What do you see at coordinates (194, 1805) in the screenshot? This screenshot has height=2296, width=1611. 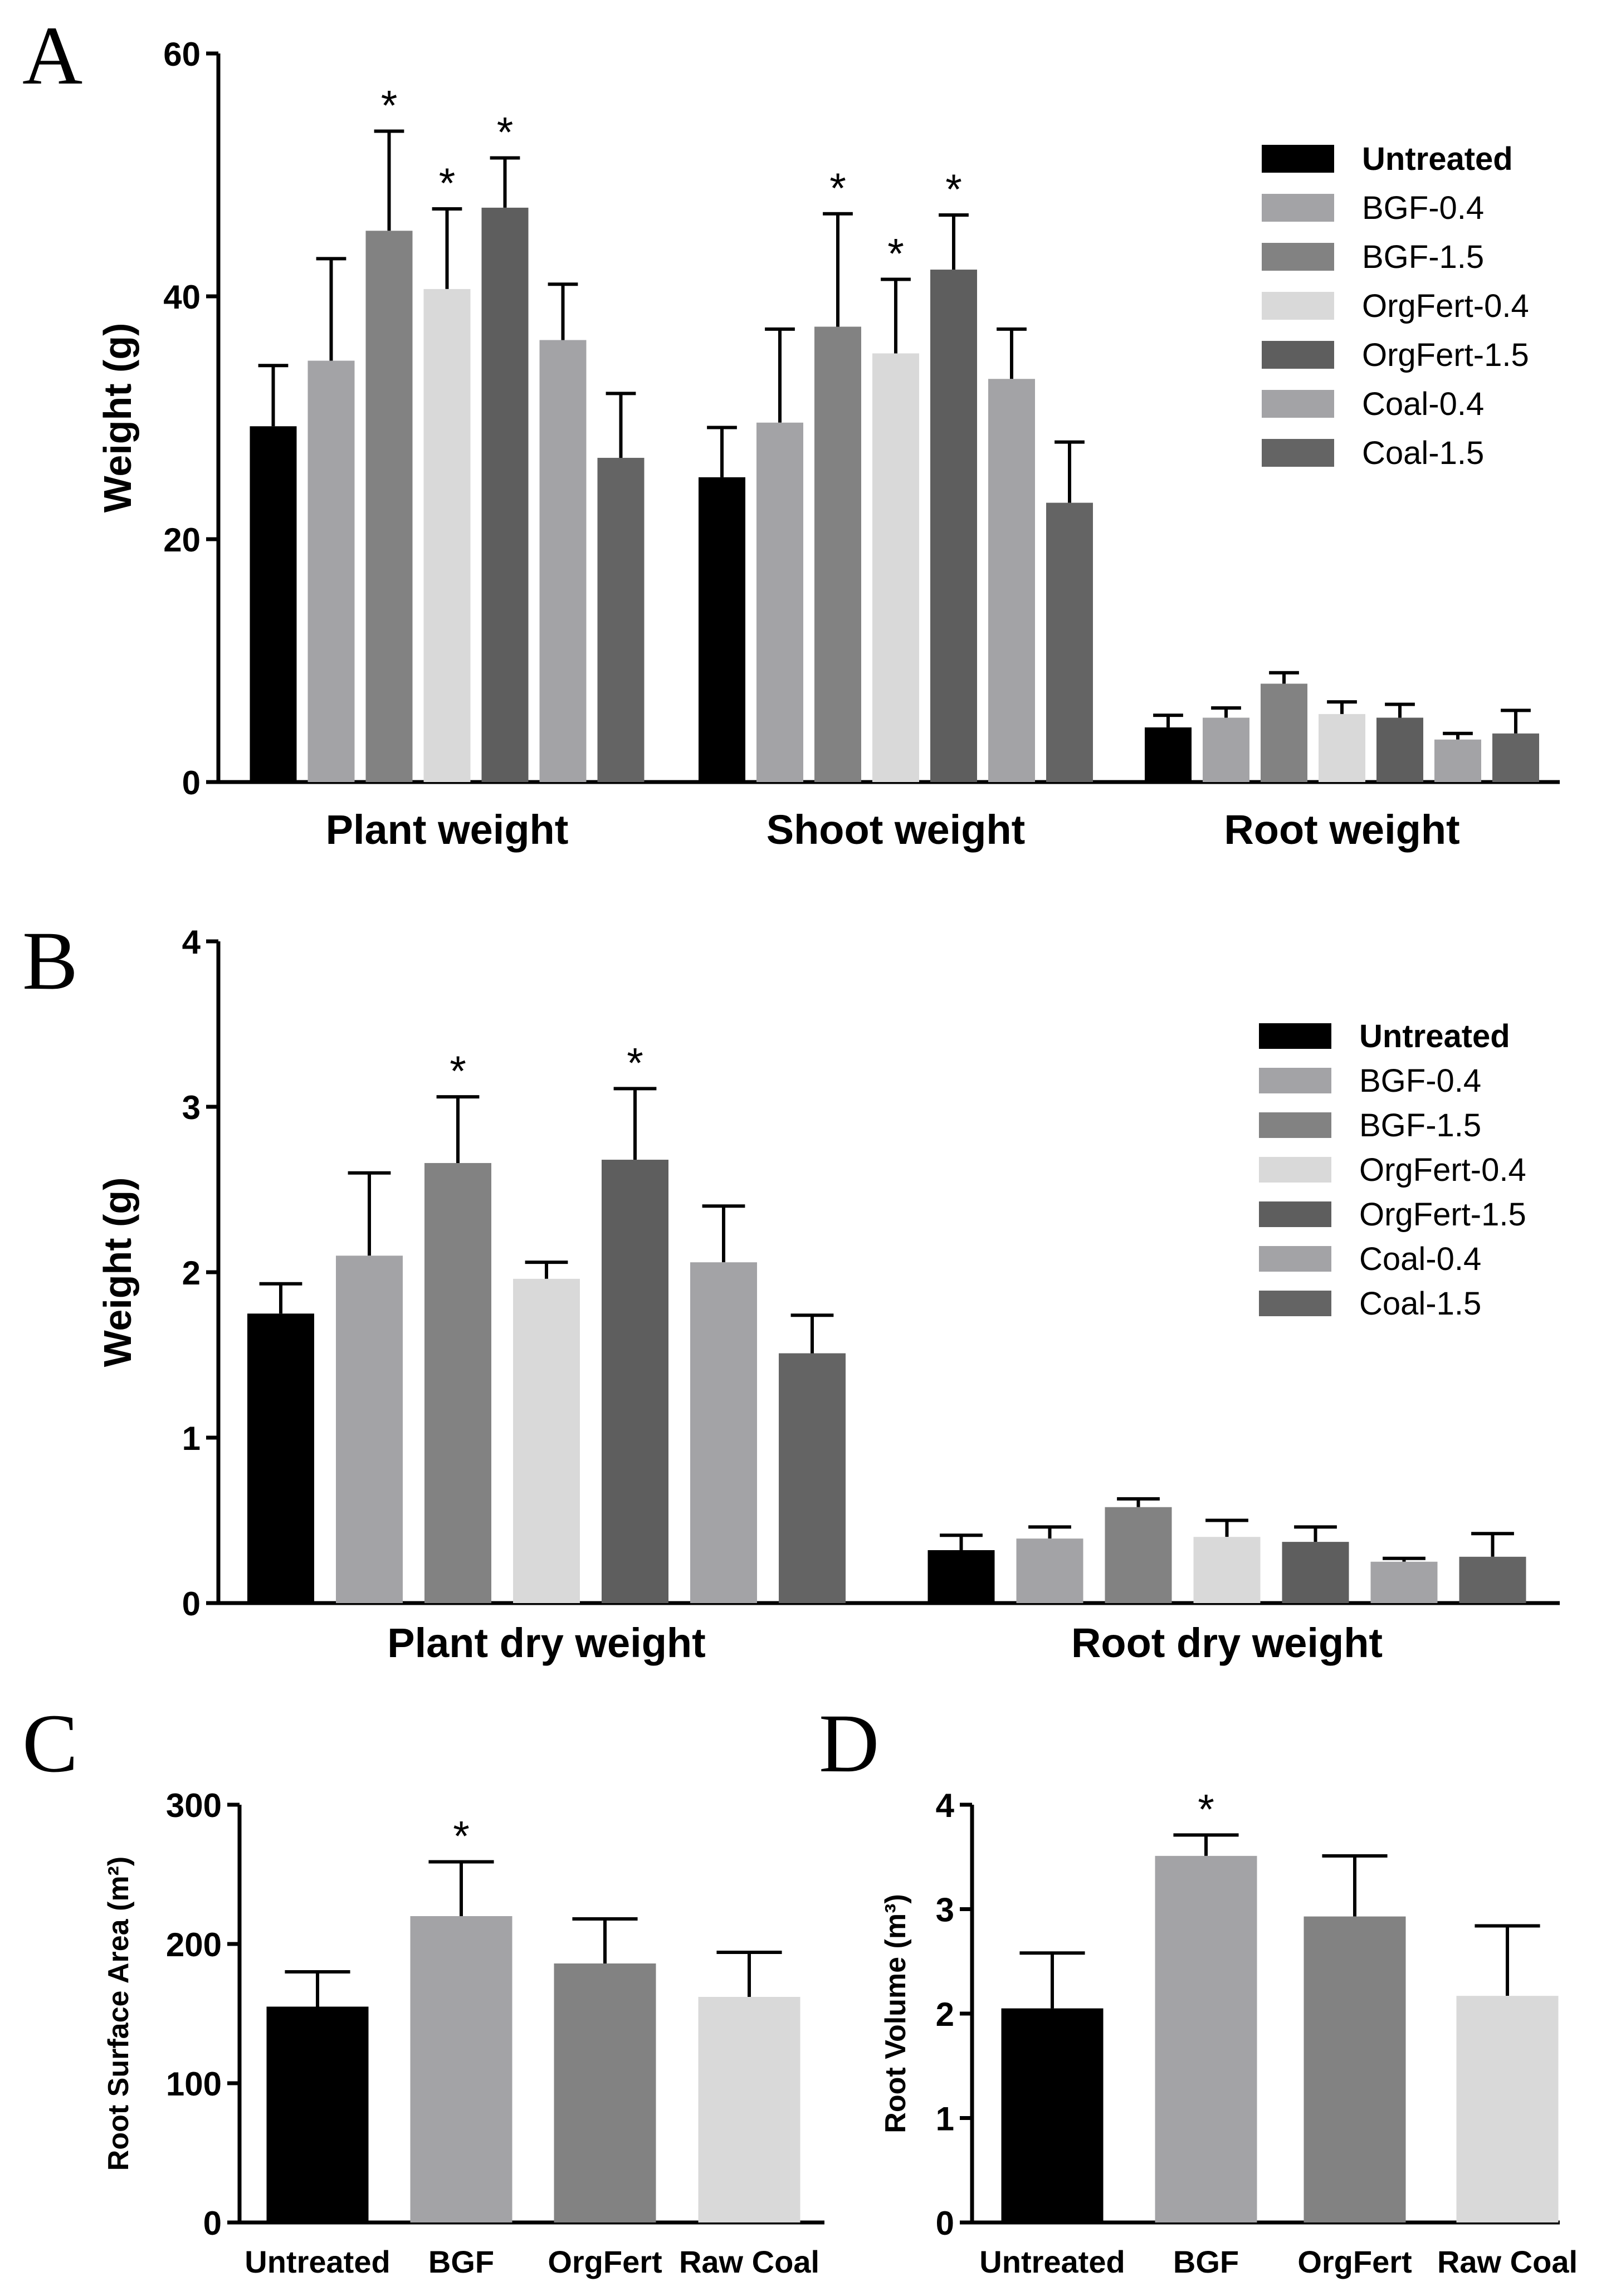 I see `y-tick-label: 300` at bounding box center [194, 1805].